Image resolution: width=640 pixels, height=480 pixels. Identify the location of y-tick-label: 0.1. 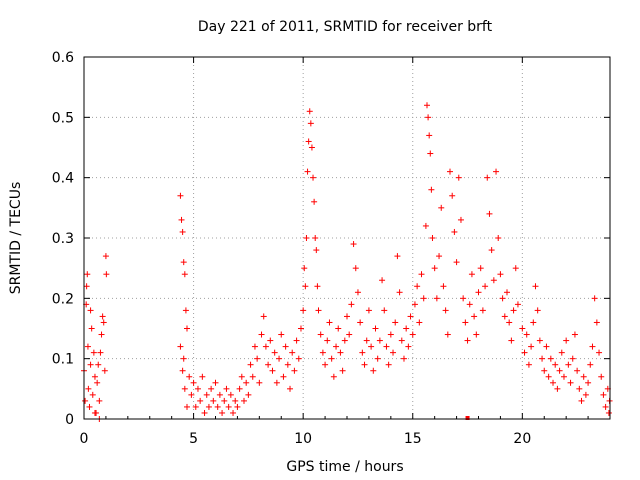
(63, 360).